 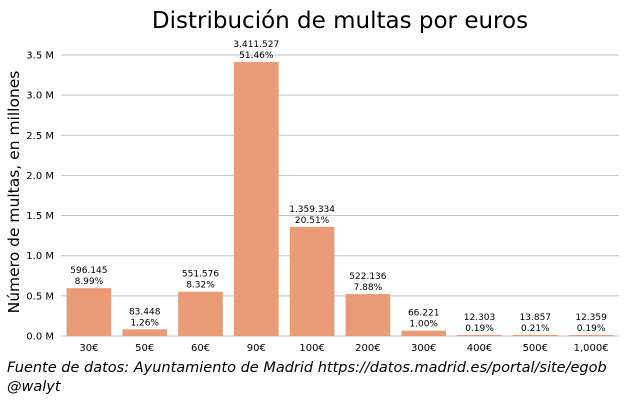 I want to click on x-tick-label: 100€, so click(x=311, y=348).